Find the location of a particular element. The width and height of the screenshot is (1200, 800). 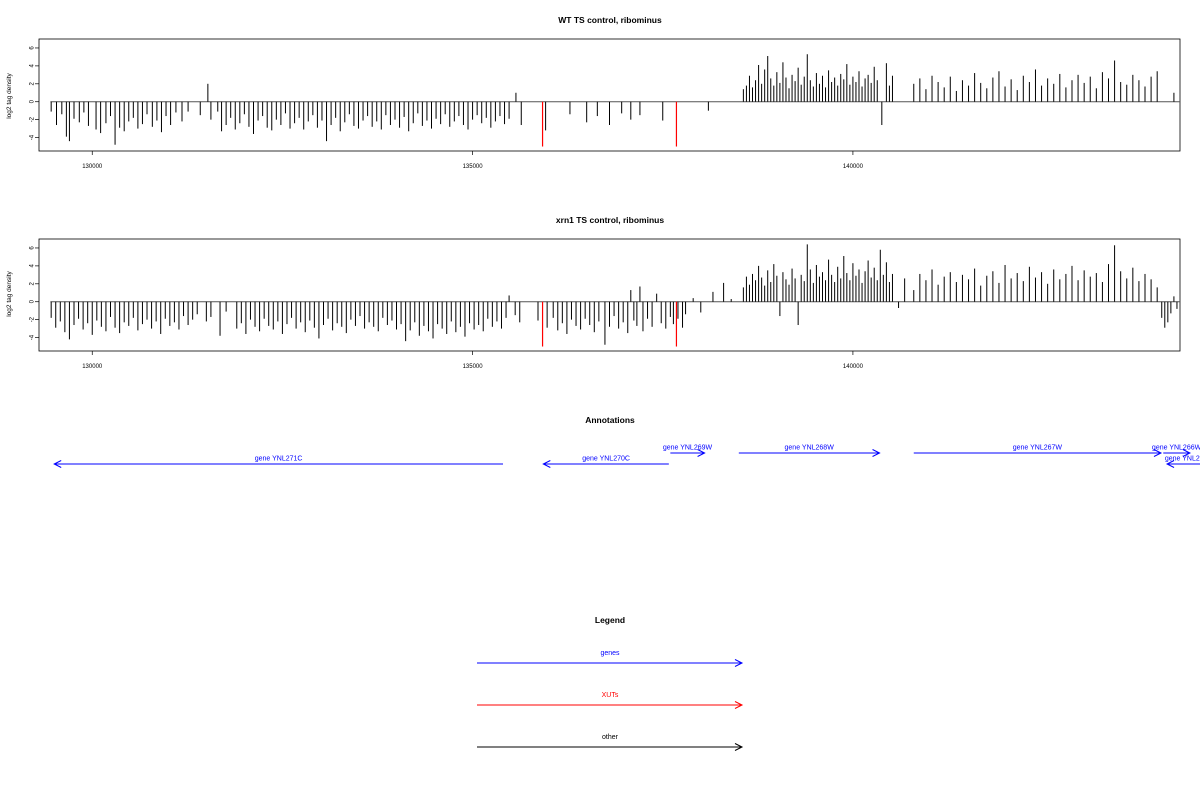

legend-panel: Legend genes XUTs other is located at coordinates (610, 683).